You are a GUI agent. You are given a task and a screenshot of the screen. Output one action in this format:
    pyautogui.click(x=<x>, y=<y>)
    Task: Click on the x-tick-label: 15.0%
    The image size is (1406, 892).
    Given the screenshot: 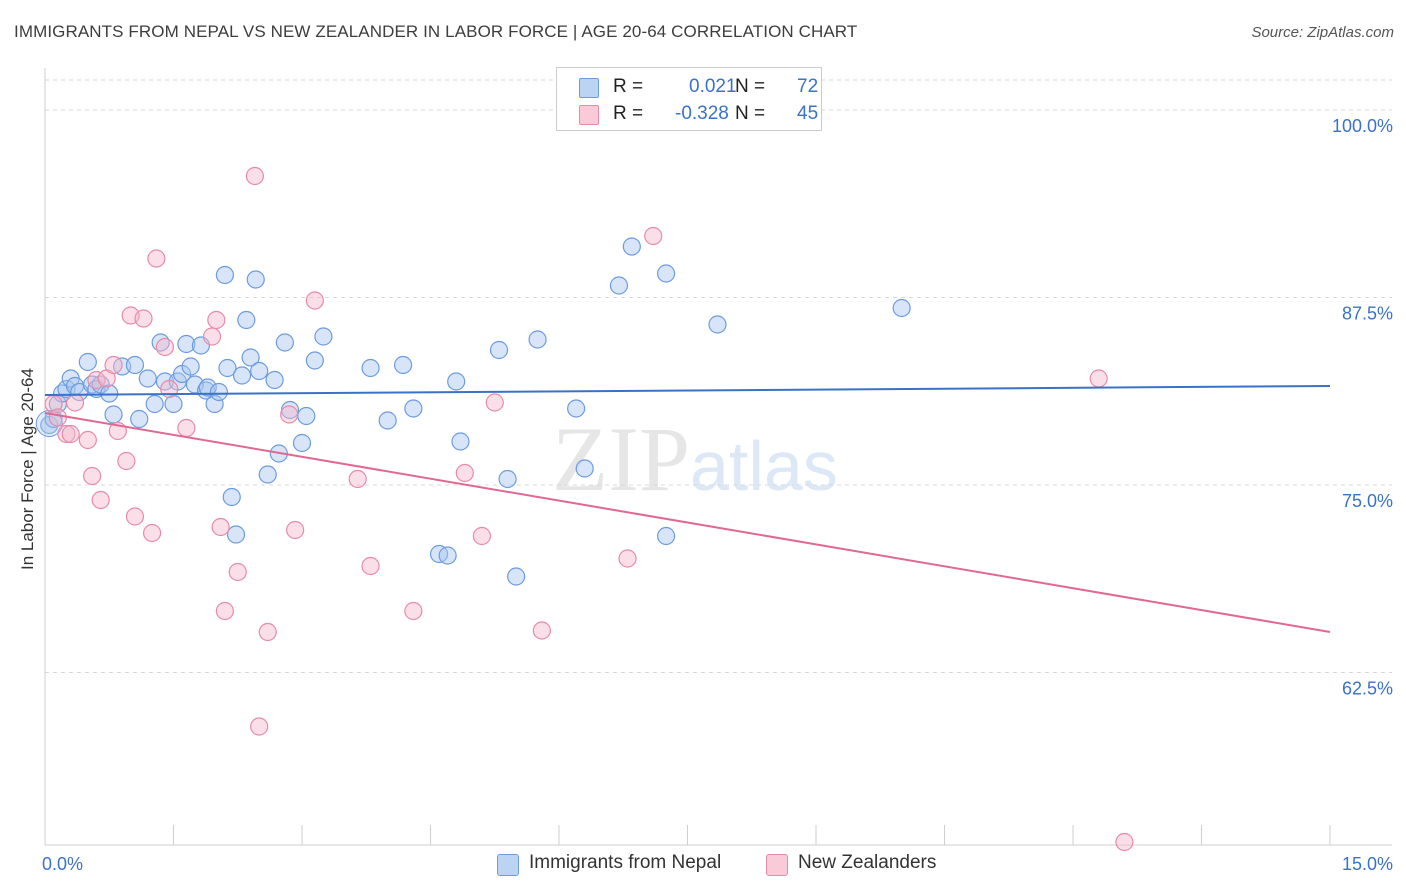 What is the action you would take?
    pyautogui.click(x=1367, y=864)
    